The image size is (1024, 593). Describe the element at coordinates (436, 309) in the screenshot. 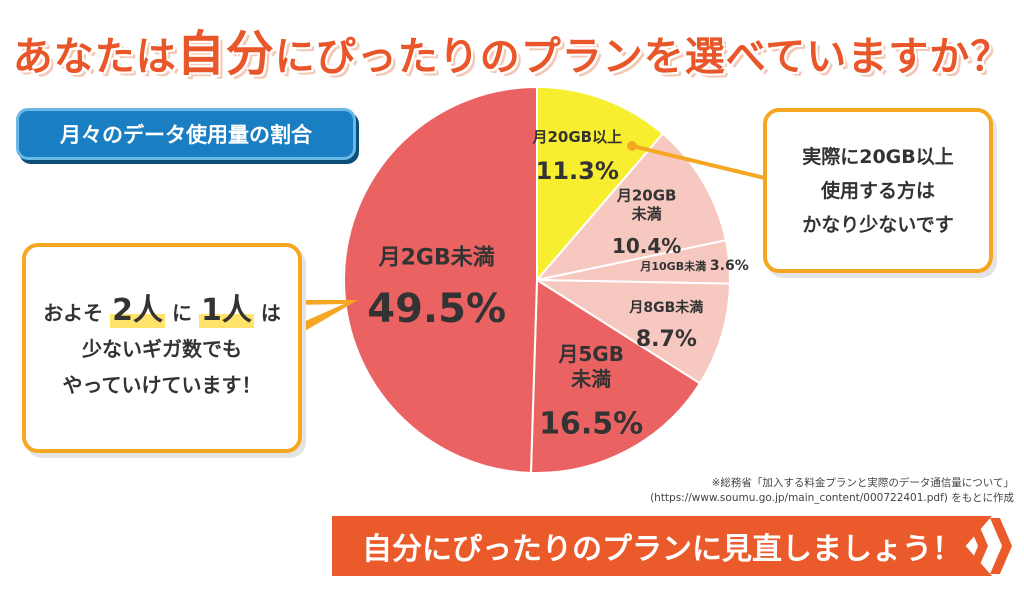

I see `slice-value-label: 49.5%` at that location.